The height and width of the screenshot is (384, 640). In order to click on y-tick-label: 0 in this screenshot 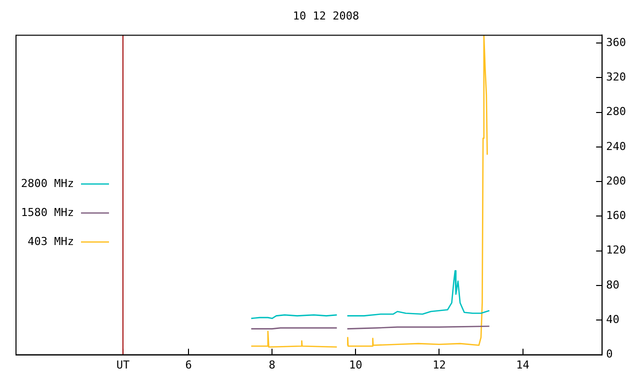, I will do `click(609, 354)`.